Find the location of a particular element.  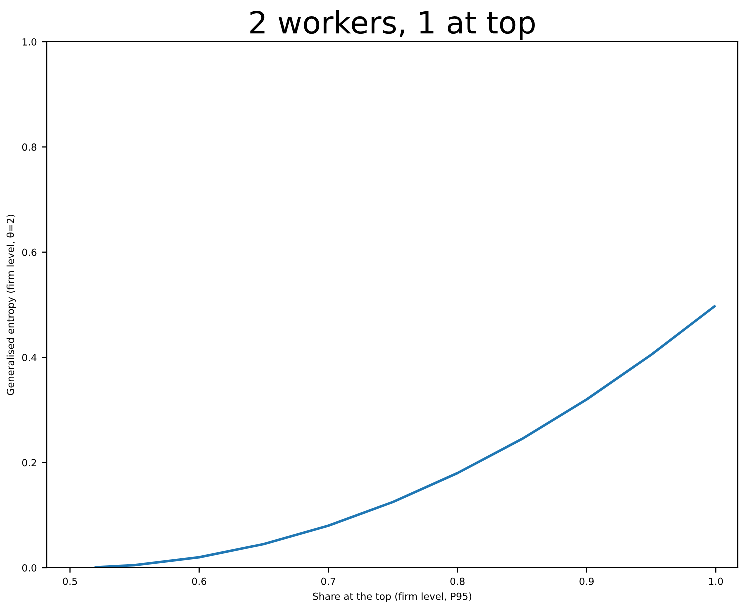

x-tick-label: 0.9 is located at coordinates (587, 582).